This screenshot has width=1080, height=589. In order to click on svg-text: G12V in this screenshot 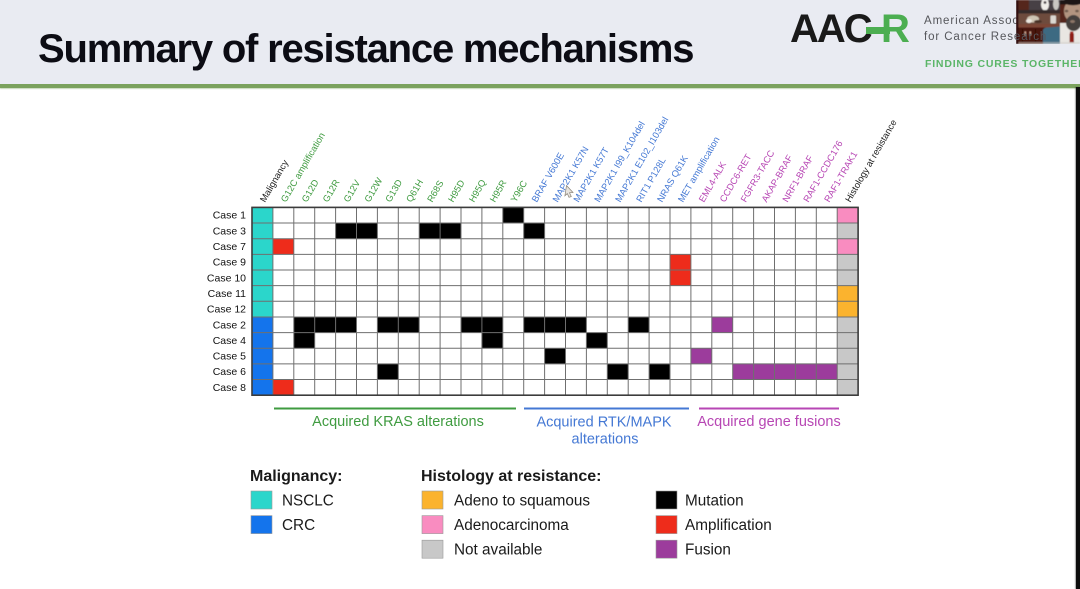, I will do `click(352, 191)`.